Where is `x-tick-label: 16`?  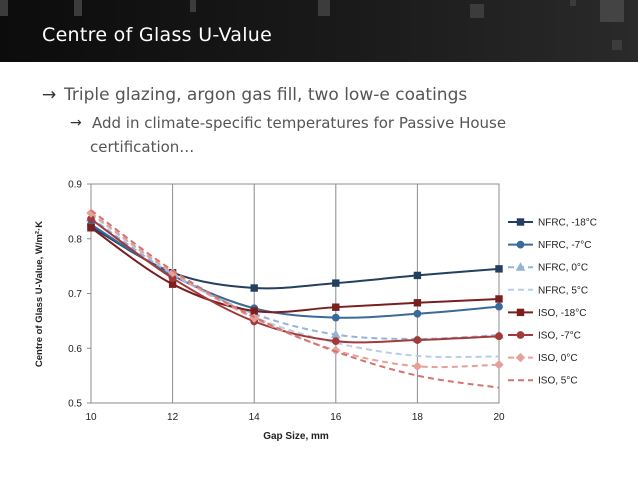
x-tick-label: 16 is located at coordinates (336, 417).